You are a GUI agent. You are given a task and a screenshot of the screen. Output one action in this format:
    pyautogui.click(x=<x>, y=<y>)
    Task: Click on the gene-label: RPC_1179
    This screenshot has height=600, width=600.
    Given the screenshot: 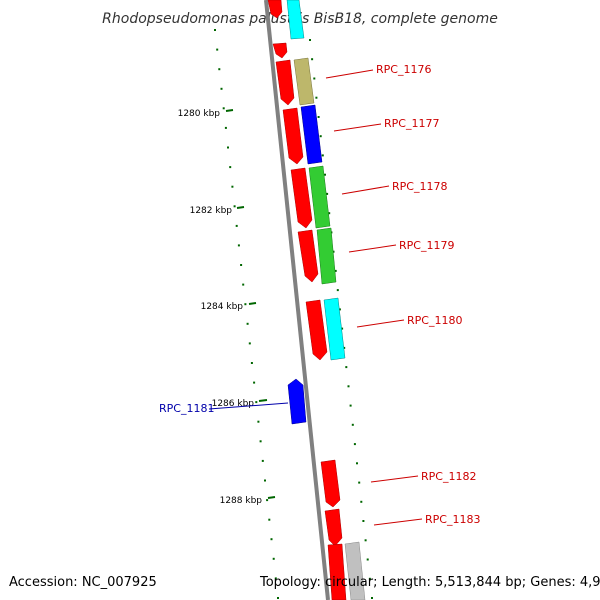 What is the action you would take?
    pyautogui.click(x=426, y=245)
    